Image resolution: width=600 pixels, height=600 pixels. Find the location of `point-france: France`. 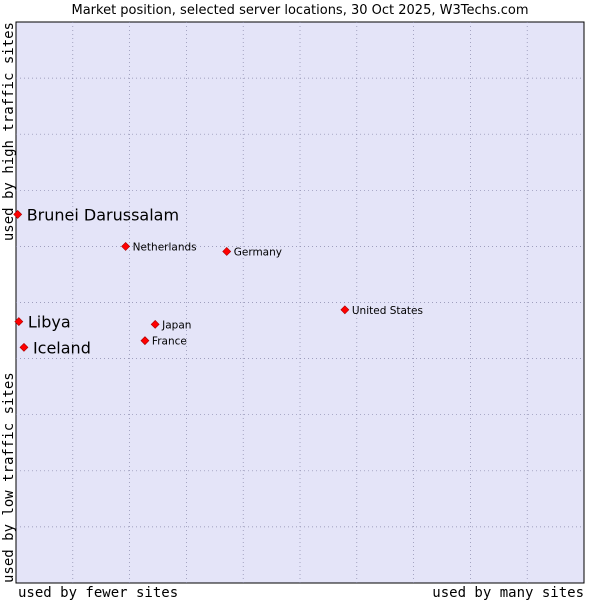

point-france: France is located at coordinates (163, 342).